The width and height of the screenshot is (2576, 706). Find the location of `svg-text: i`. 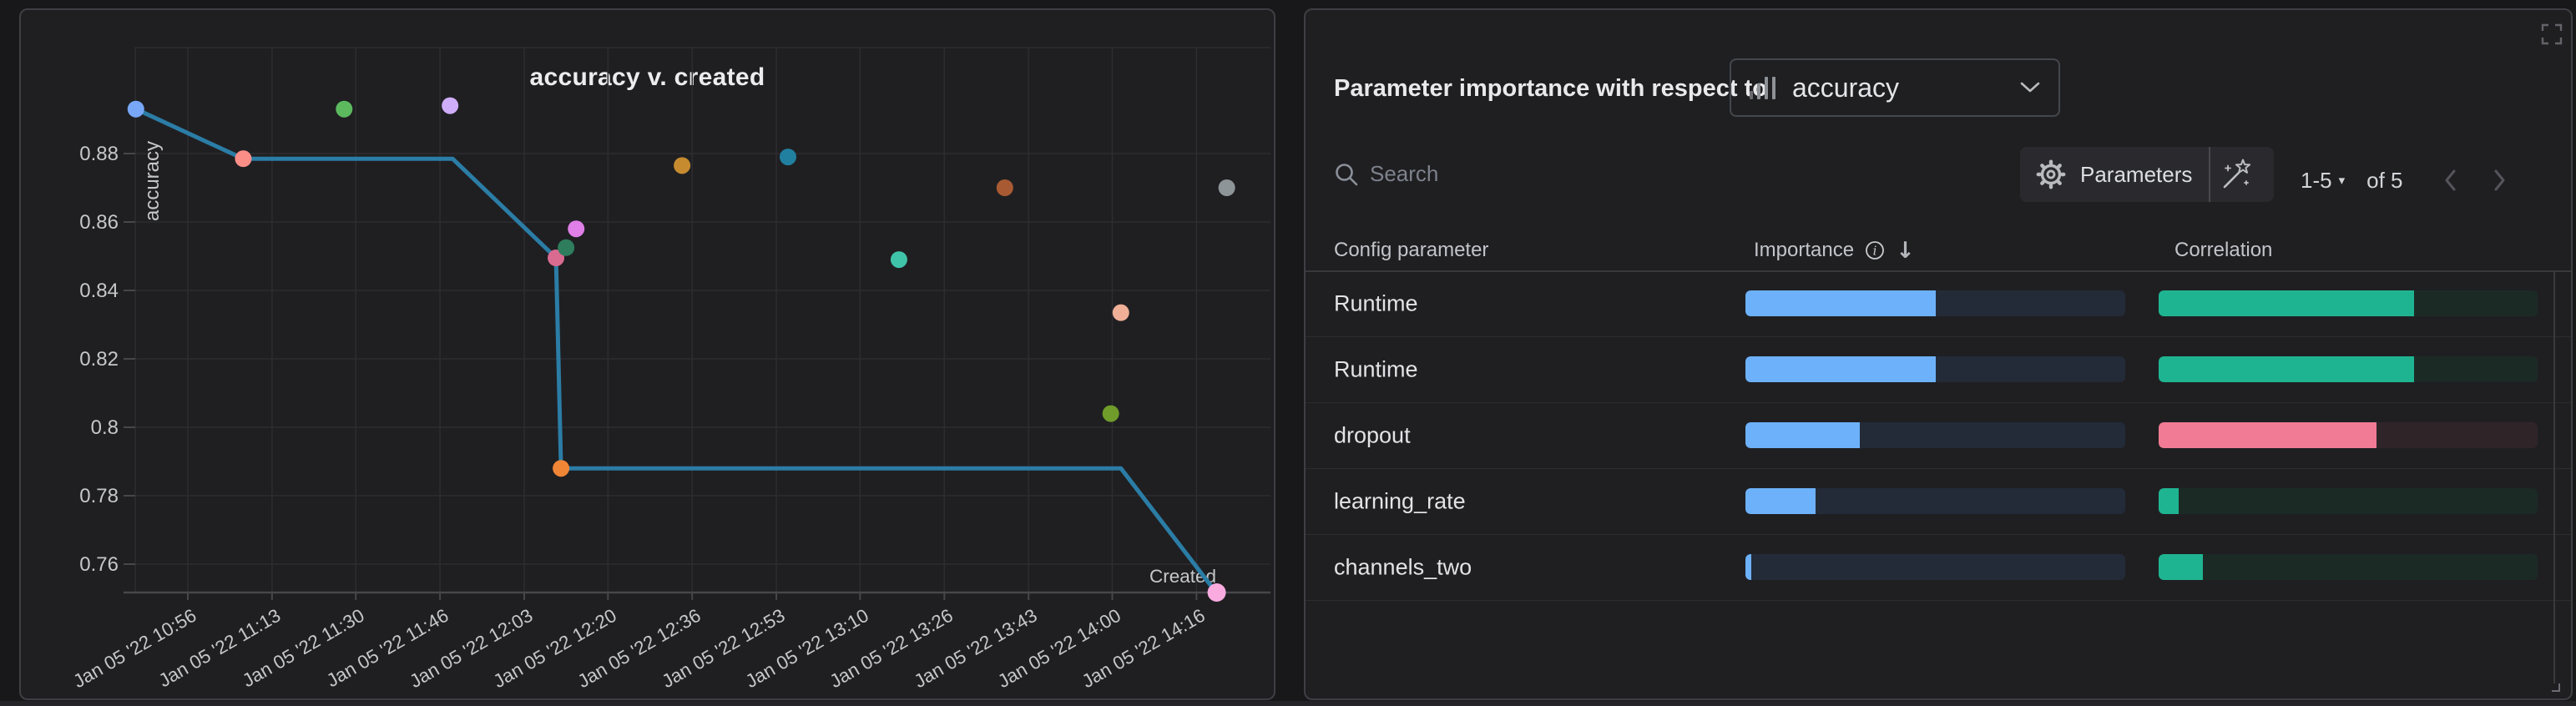

svg-text: i is located at coordinates (1875, 251).